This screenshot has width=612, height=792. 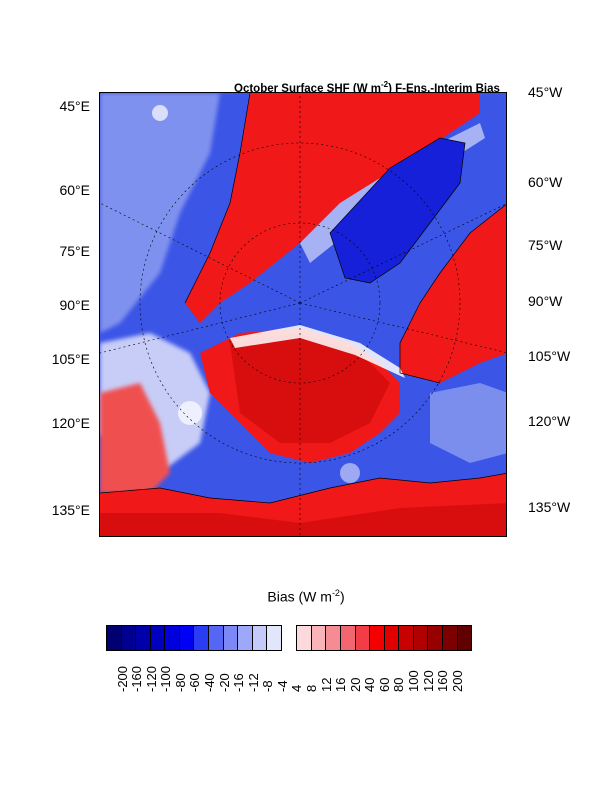 What do you see at coordinates (413, 681) in the screenshot?
I see `colorbar-tick-label: 100` at bounding box center [413, 681].